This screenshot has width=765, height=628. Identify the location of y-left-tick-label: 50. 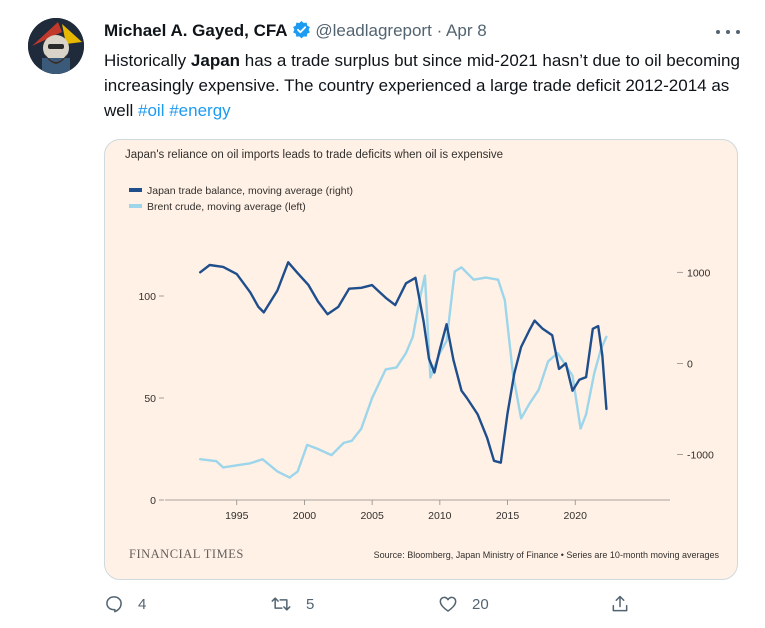
(150, 399).